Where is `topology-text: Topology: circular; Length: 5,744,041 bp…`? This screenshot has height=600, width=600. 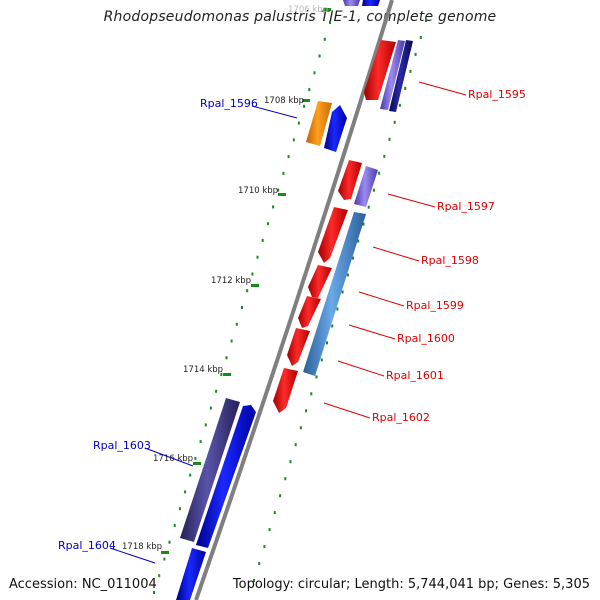 topology-text: Topology: circular; Length: 5,744,041 bp… is located at coordinates (411, 584).